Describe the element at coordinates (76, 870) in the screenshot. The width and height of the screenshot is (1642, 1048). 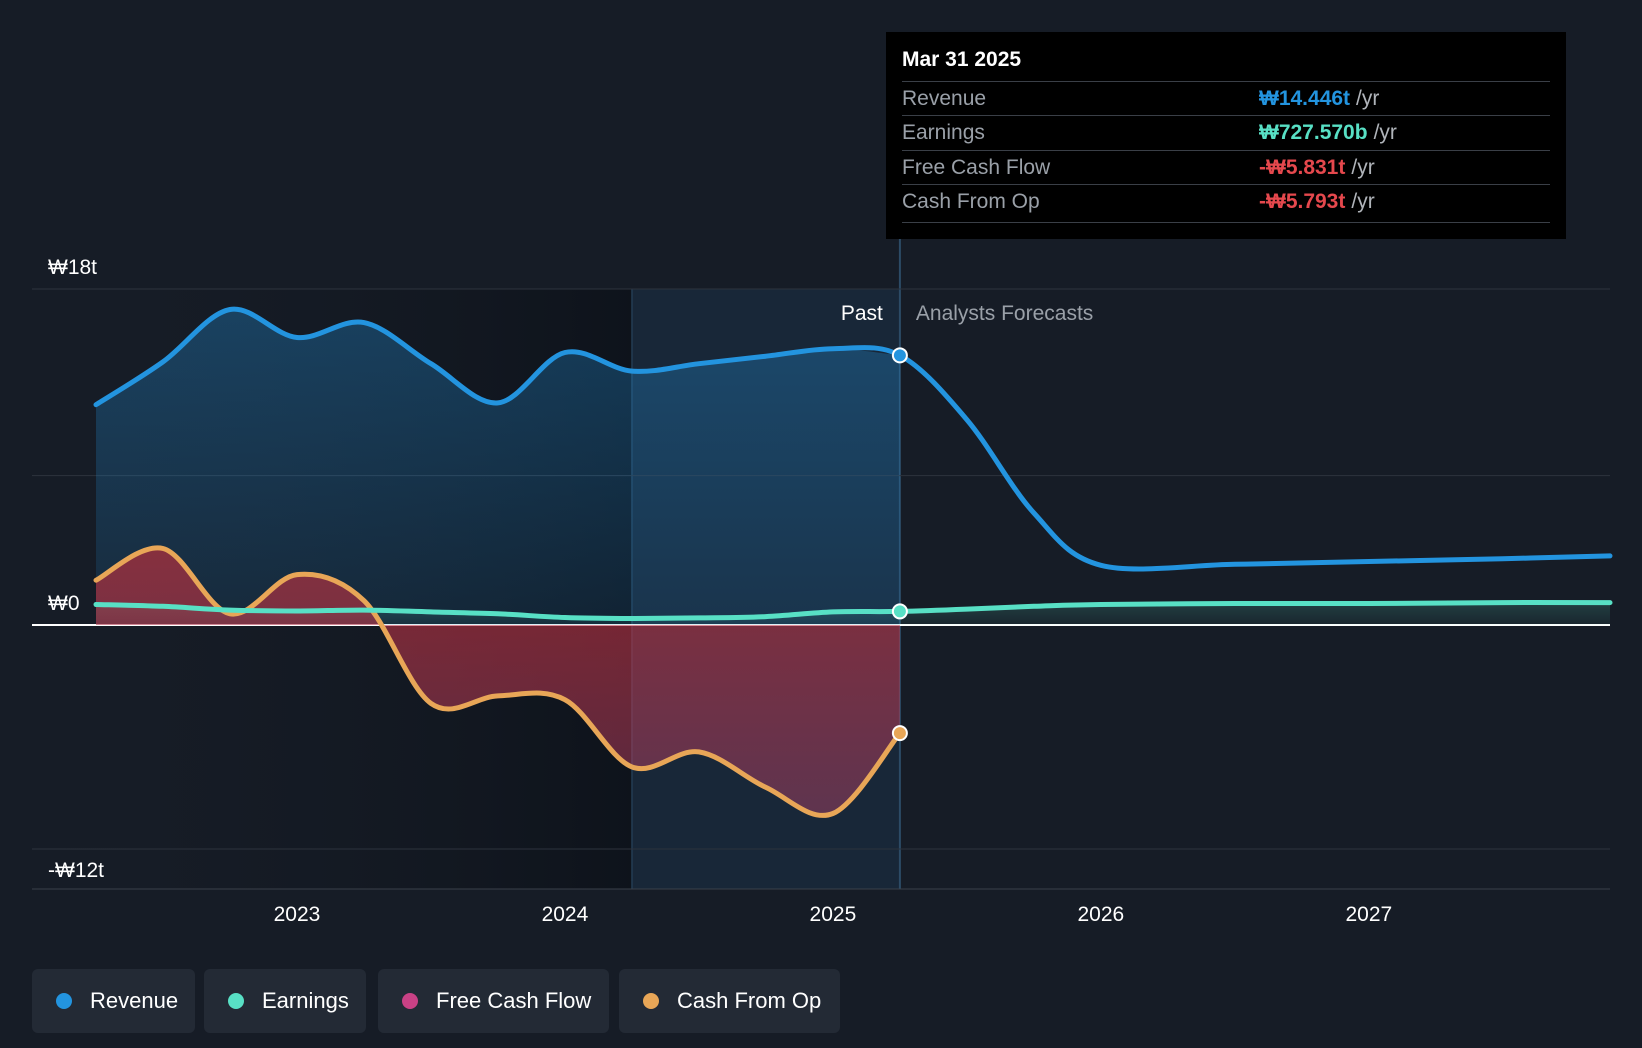
I see `y-tick-label: -₩12t` at that location.